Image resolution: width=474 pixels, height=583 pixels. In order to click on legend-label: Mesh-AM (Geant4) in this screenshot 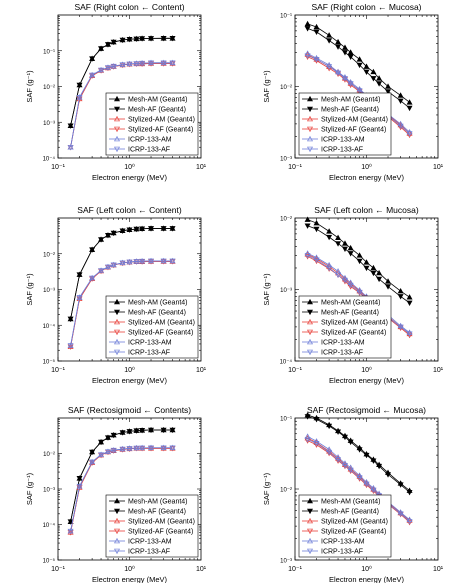, I will do `click(351, 502)`.